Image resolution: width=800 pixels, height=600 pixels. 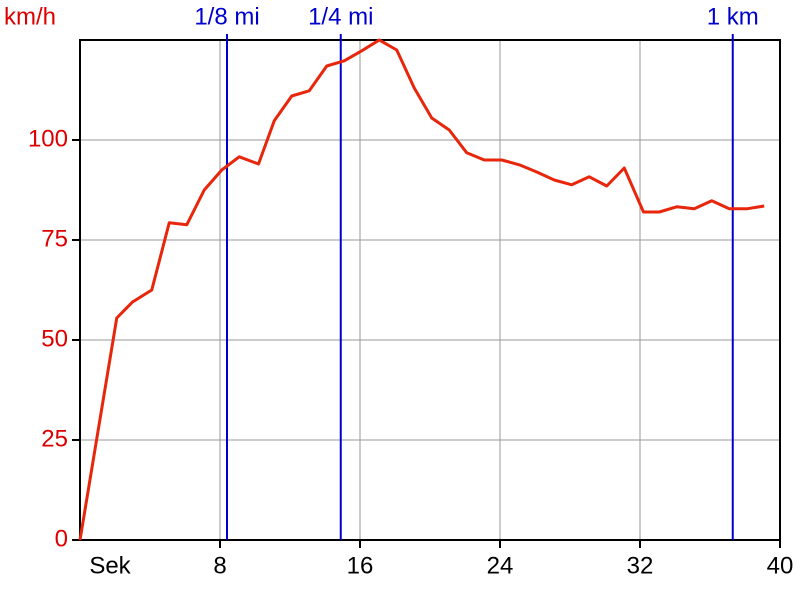 What do you see at coordinates (48, 138) in the screenshot?
I see `y-tick-label: 100` at bounding box center [48, 138].